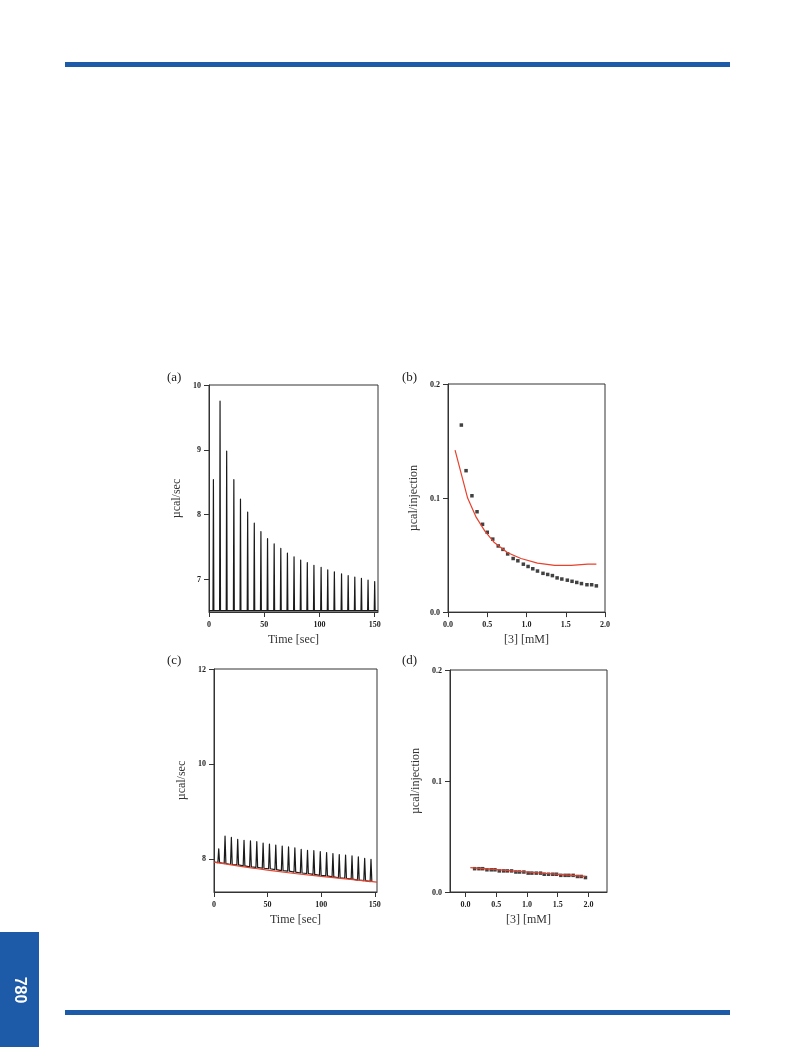 The height and width of the screenshot is (1055, 793). I want to click on y-tick-label: 9, so click(199, 450).